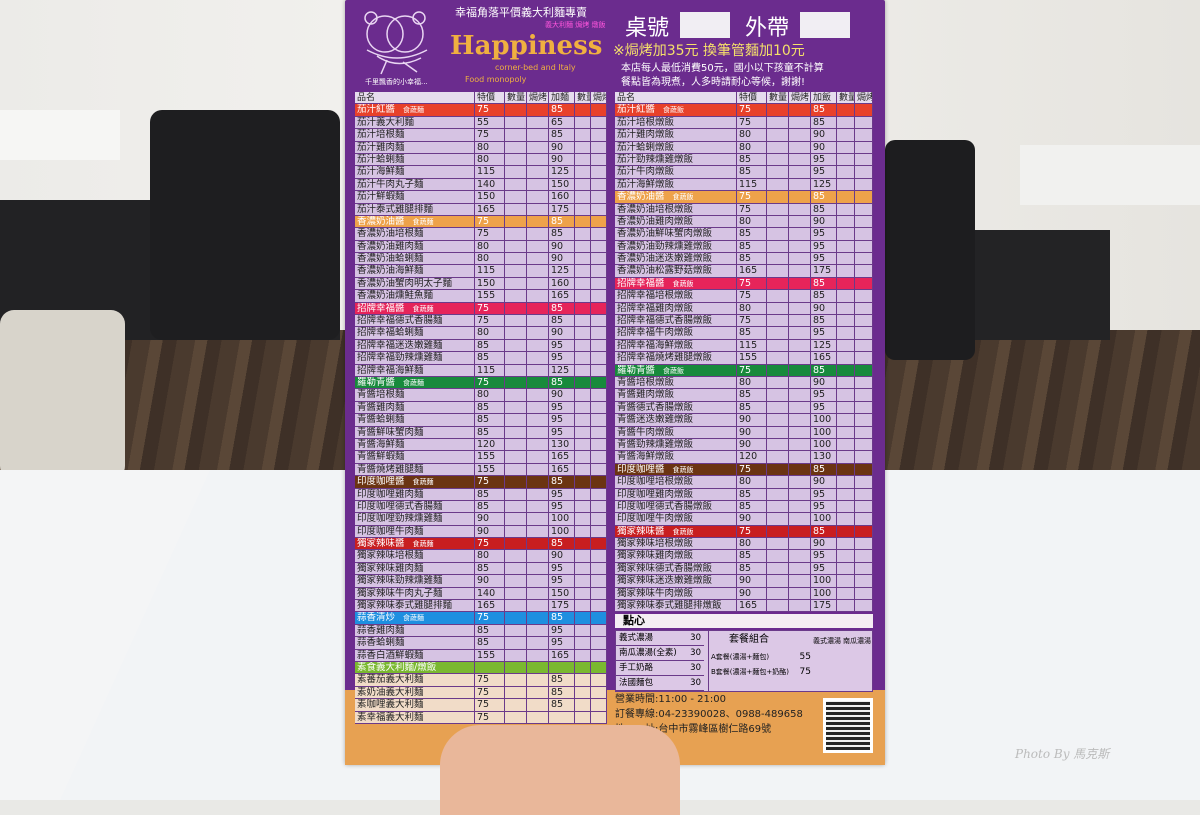  I want to click on combo-title: 套餐組合, so click(749, 639).